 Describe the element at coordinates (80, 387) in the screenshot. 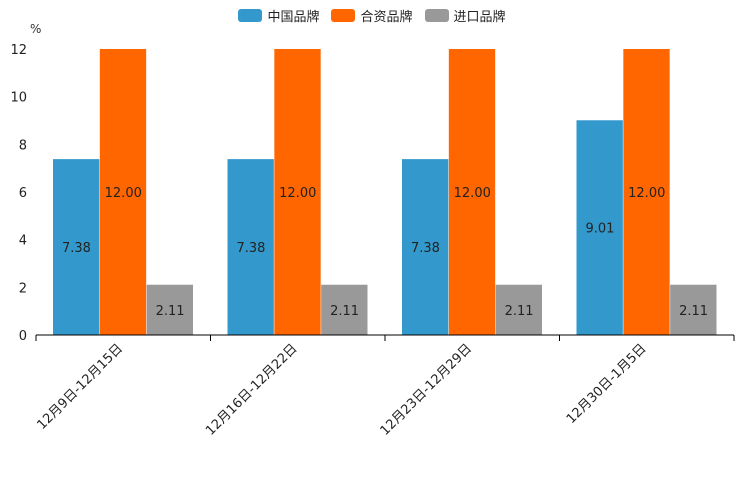

I see `x-tick-label: 12月9日-12月15日` at that location.